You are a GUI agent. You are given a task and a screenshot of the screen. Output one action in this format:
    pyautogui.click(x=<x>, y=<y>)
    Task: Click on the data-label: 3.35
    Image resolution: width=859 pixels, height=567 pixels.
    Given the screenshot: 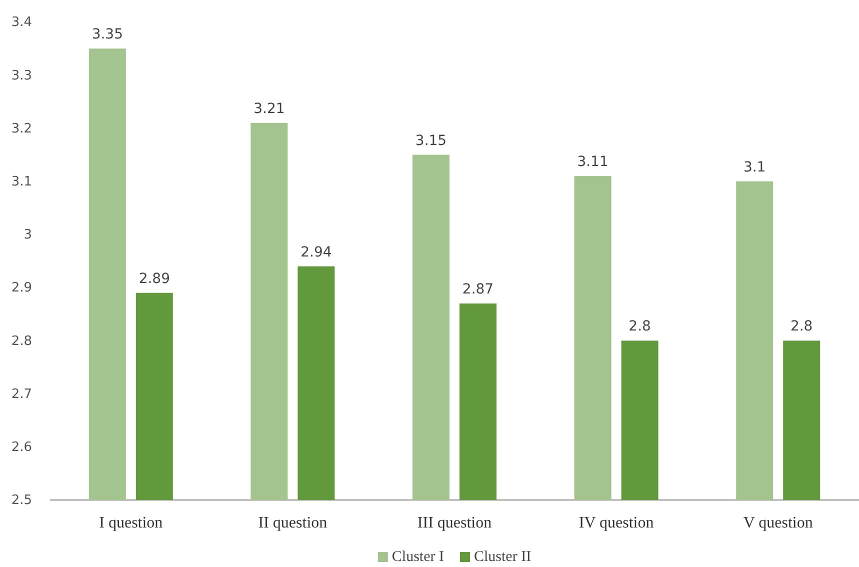 What is the action you would take?
    pyautogui.click(x=107, y=34)
    